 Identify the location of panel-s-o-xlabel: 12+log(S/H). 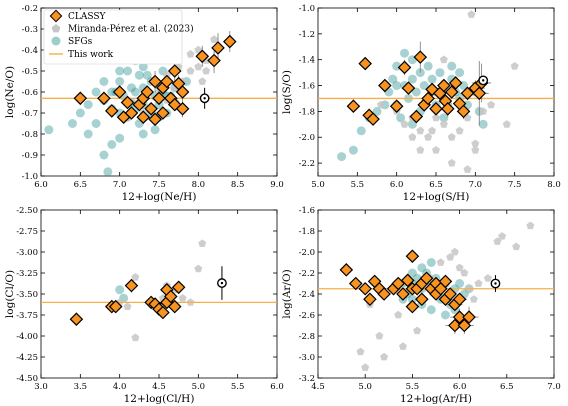
(436, 197).